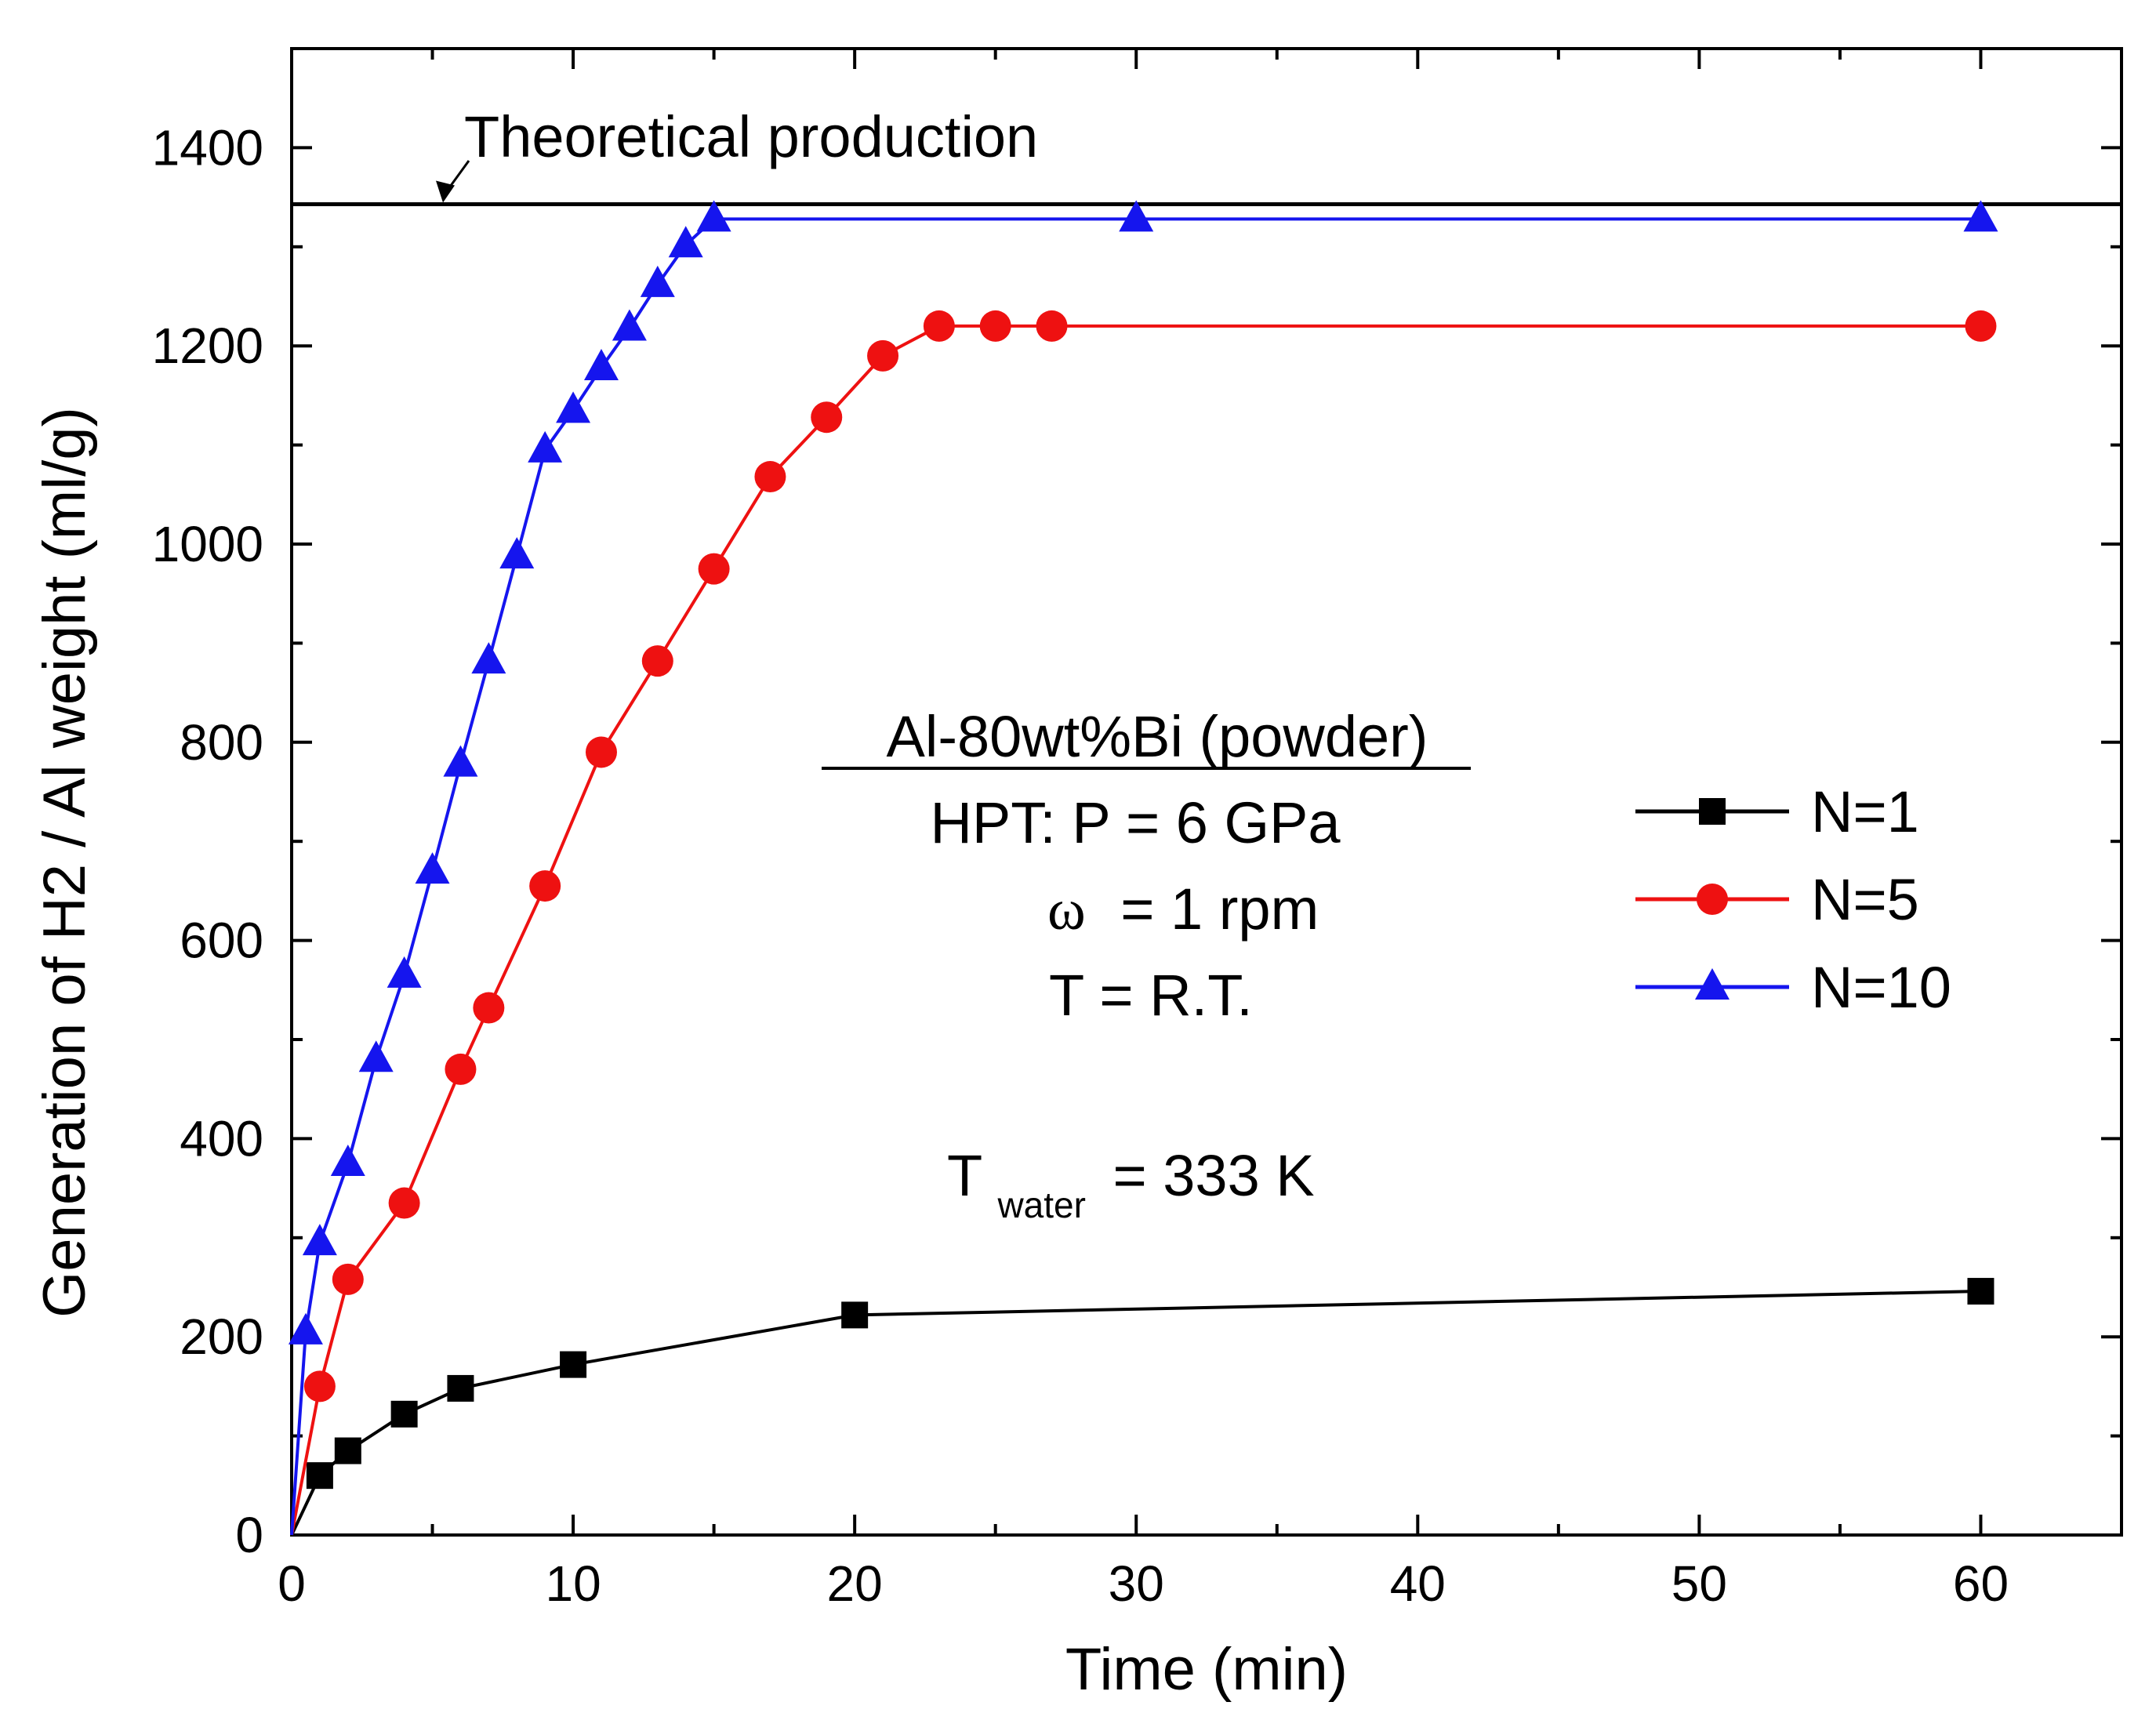  I want to click on x-tick-label: 10, so click(573, 1583).